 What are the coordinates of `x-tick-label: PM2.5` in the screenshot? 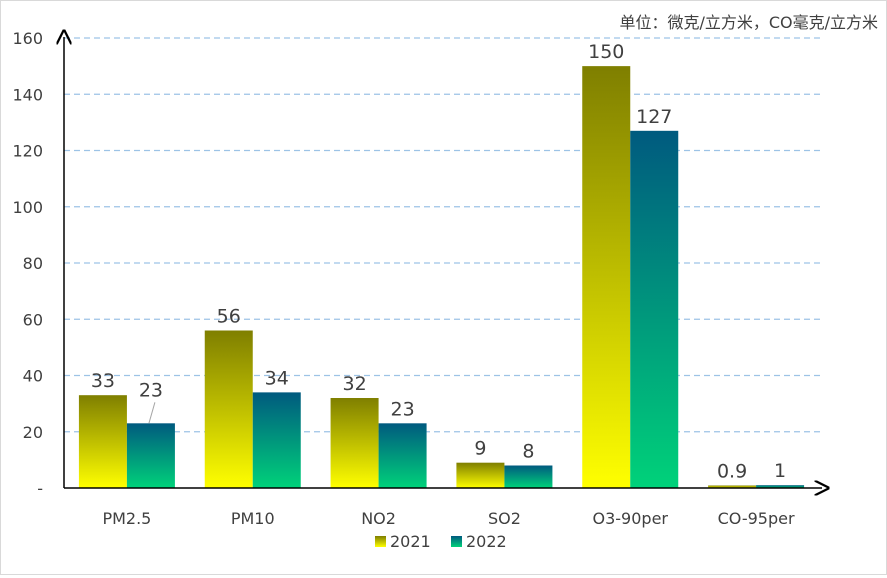 It's located at (126, 518).